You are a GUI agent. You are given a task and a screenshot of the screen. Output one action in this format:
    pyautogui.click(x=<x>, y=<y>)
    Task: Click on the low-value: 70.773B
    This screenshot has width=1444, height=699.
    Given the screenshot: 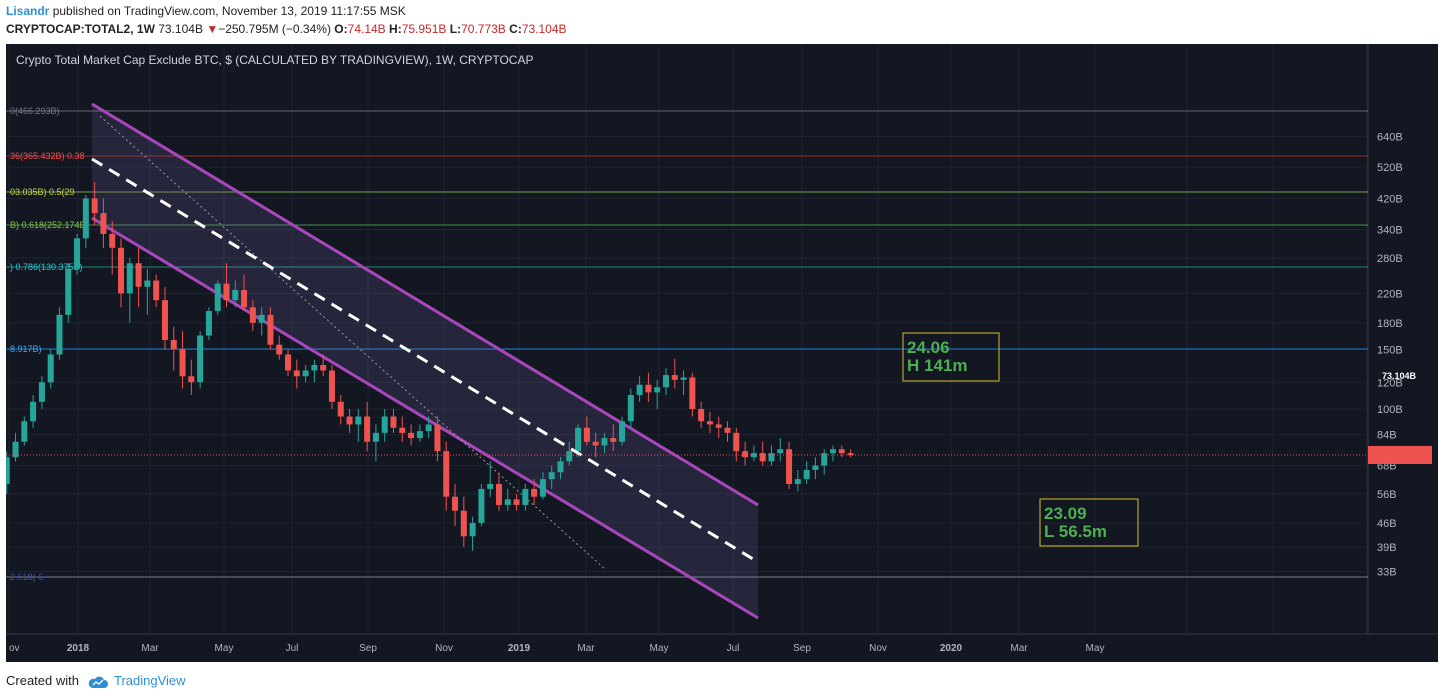 What is the action you would take?
    pyautogui.click(x=483, y=29)
    